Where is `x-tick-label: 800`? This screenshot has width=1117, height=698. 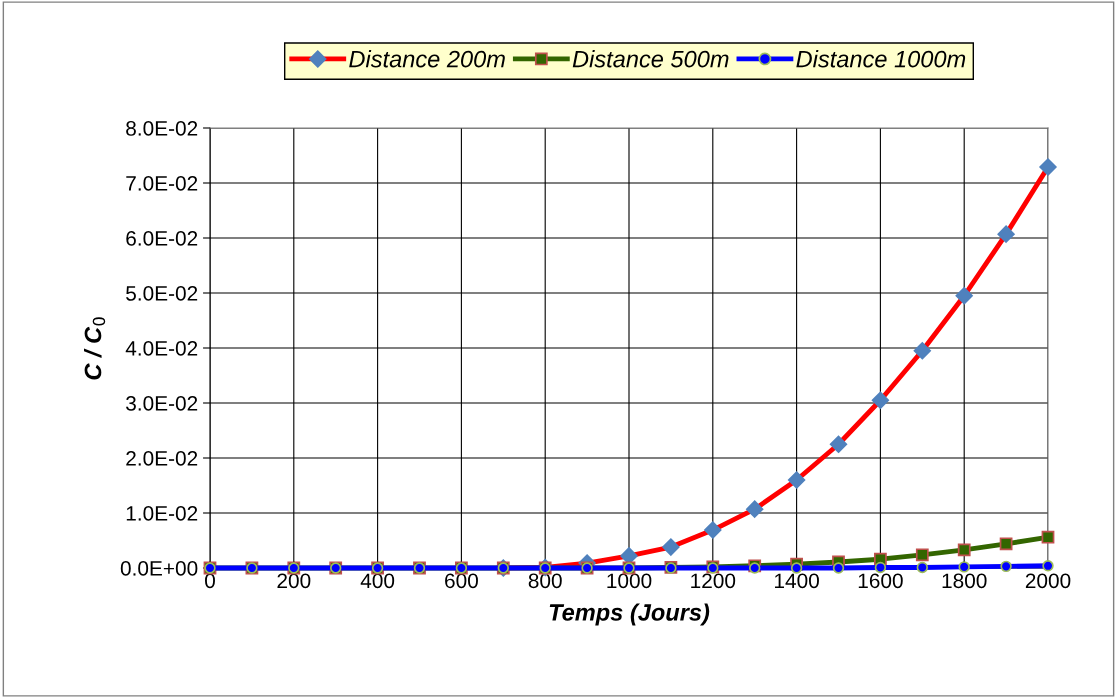 x-tick-label: 800 is located at coordinates (545, 581).